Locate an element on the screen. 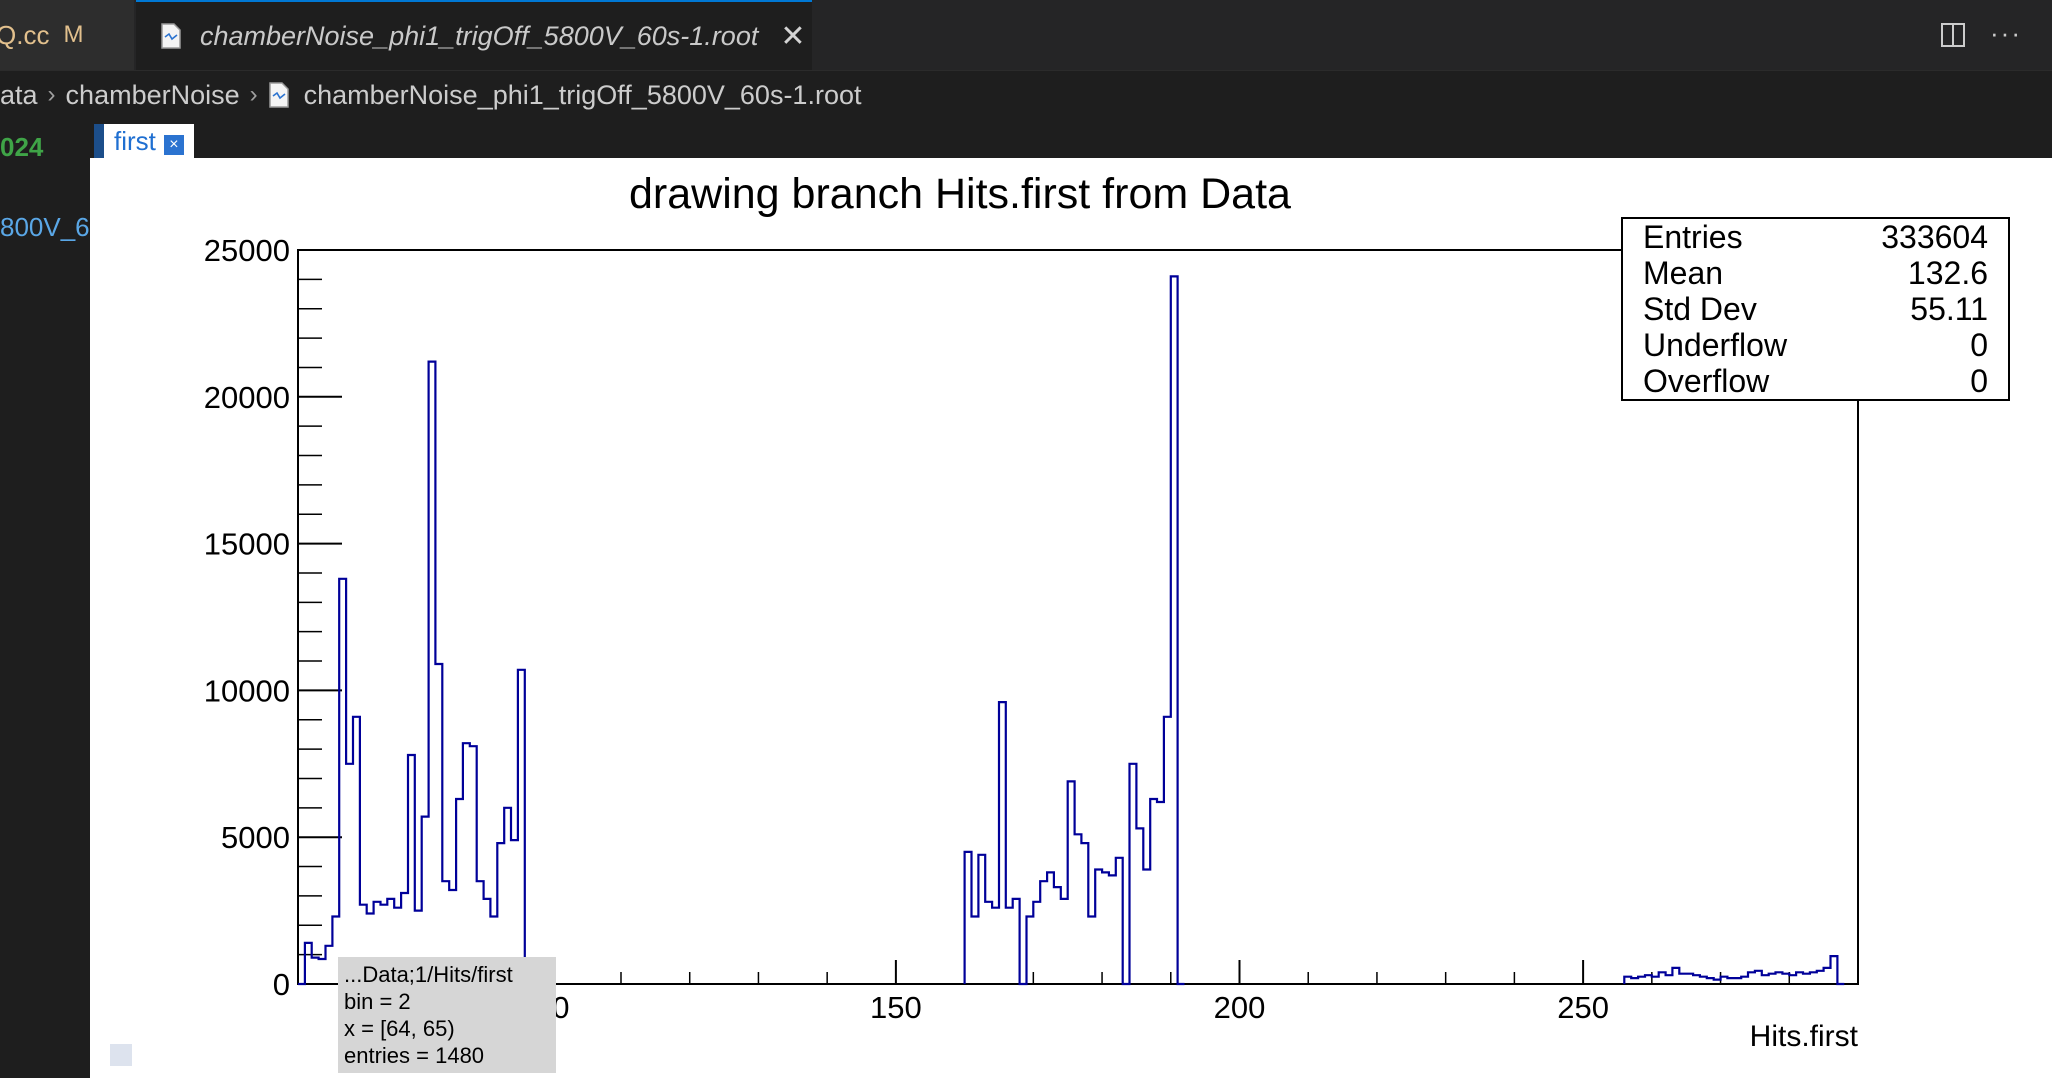 The width and height of the screenshot is (2052, 1078). x-tick-label: 200 is located at coordinates (1240, 1007).